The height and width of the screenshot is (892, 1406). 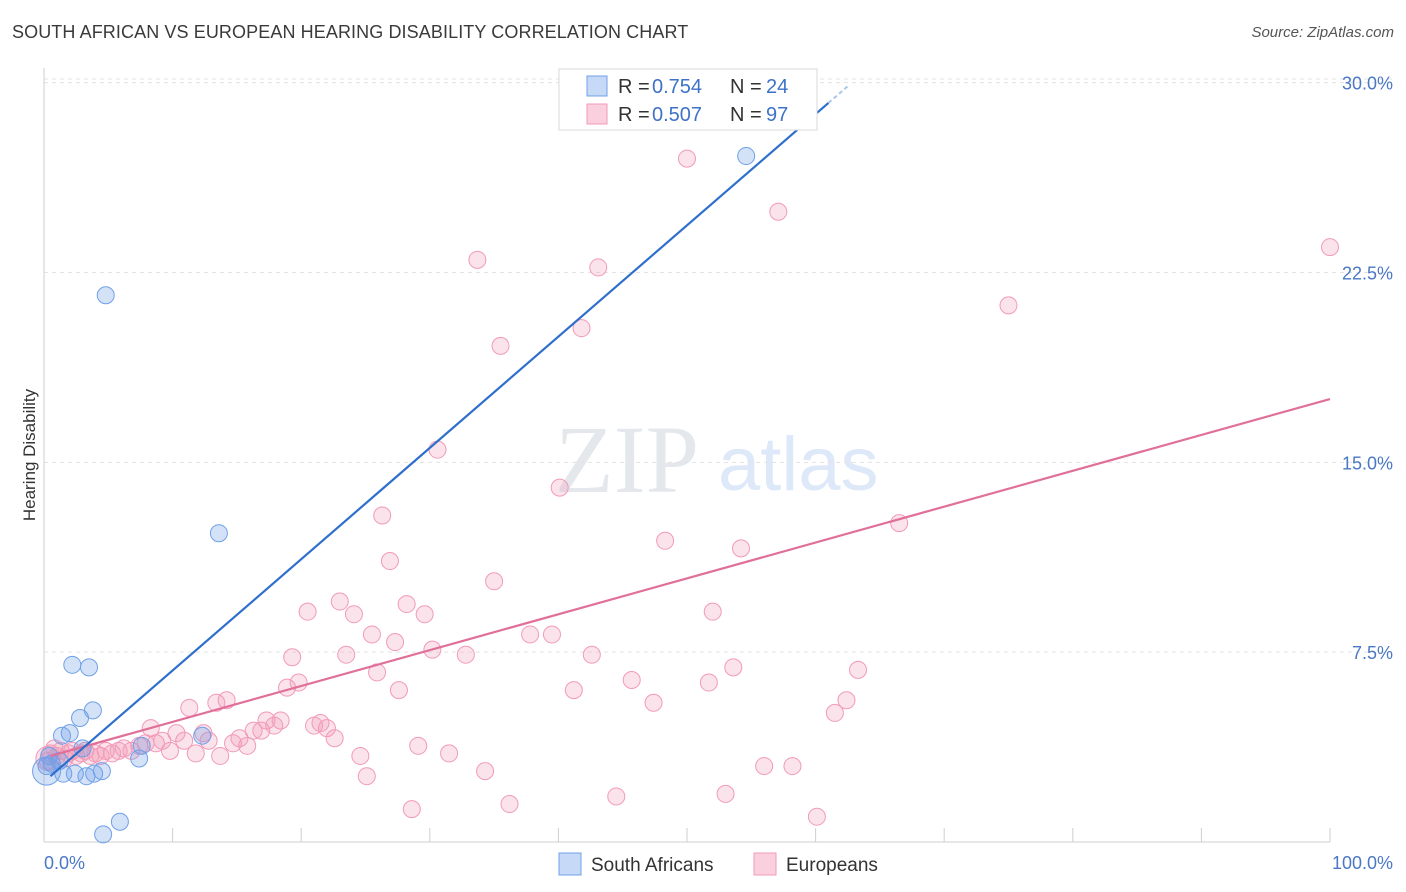 I want to click on south-africans-point-cluster, so click(x=47, y=771).